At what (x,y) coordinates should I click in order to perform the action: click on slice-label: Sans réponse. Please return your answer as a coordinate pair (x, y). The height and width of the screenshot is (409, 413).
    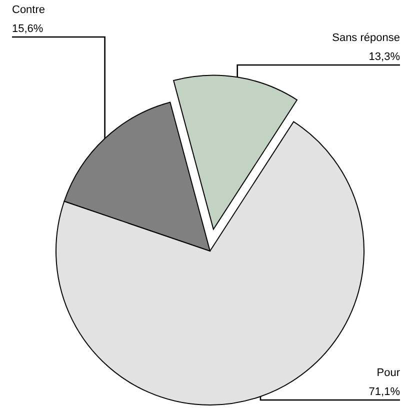
    Looking at the image, I should click on (366, 38).